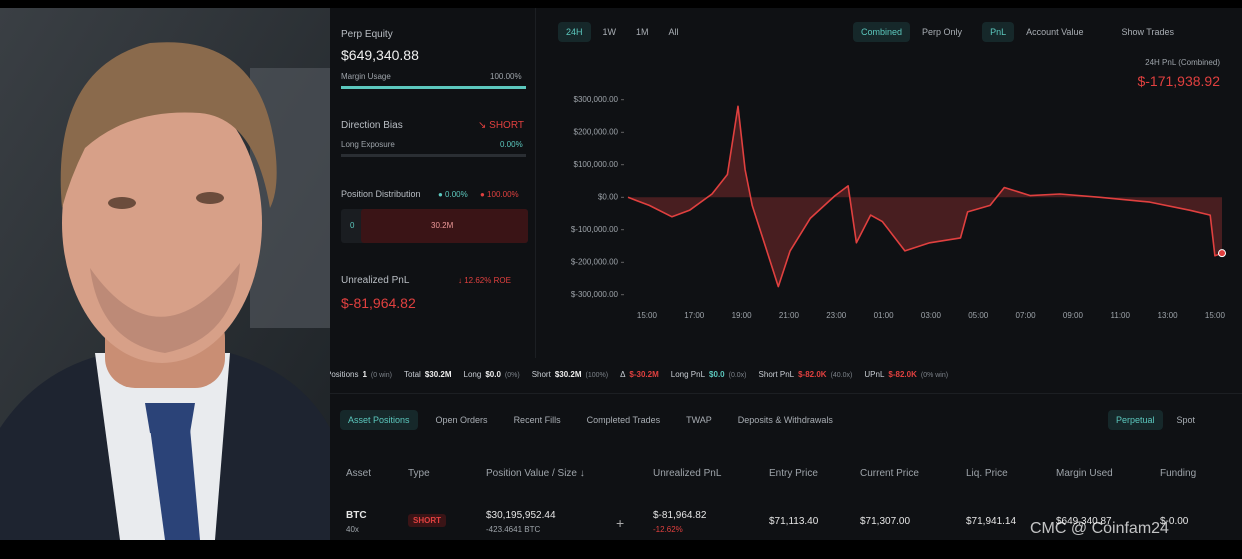 Image resolution: width=1242 pixels, height=559 pixels. Describe the element at coordinates (356, 515) in the screenshot. I see `cell-asset: BTC` at that location.